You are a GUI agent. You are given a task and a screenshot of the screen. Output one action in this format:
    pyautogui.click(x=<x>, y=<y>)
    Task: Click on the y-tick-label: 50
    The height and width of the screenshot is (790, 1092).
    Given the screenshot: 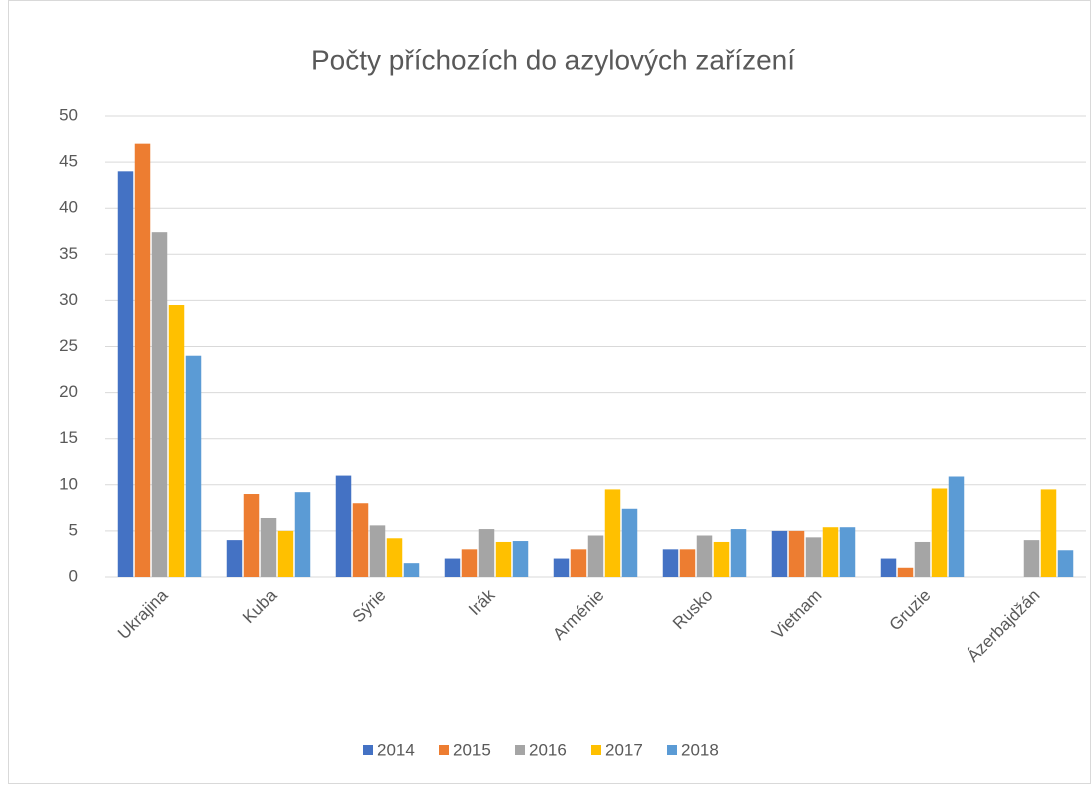 What is the action you would take?
    pyautogui.click(x=68, y=114)
    